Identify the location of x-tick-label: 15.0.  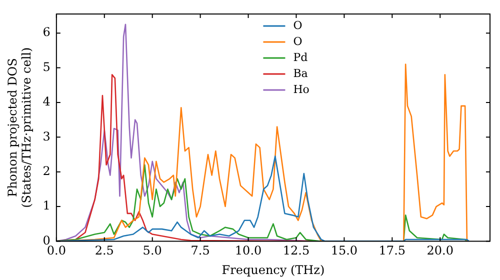
(344, 251).